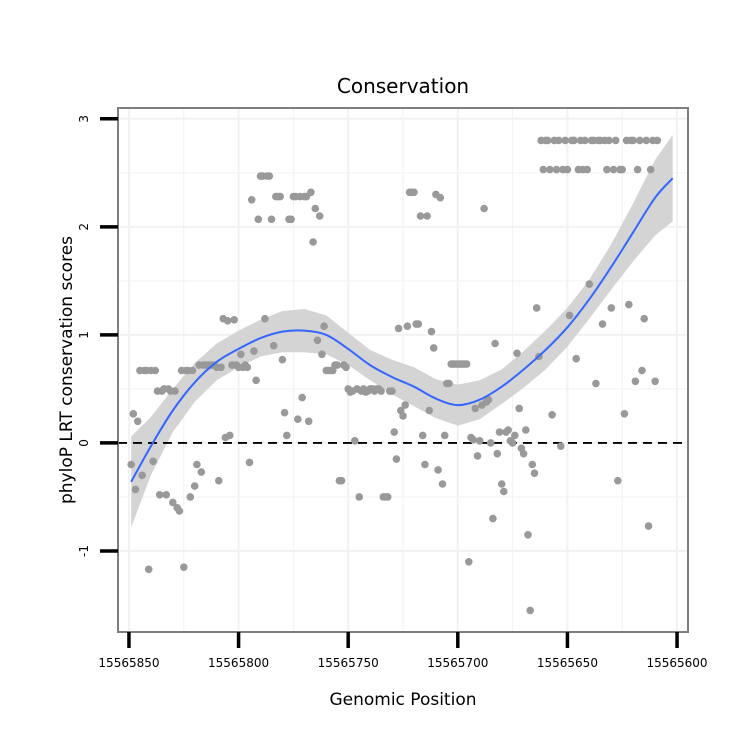 This screenshot has width=750, height=750. What do you see at coordinates (84, 551) in the screenshot?
I see `y-tick-label: -1` at bounding box center [84, 551].